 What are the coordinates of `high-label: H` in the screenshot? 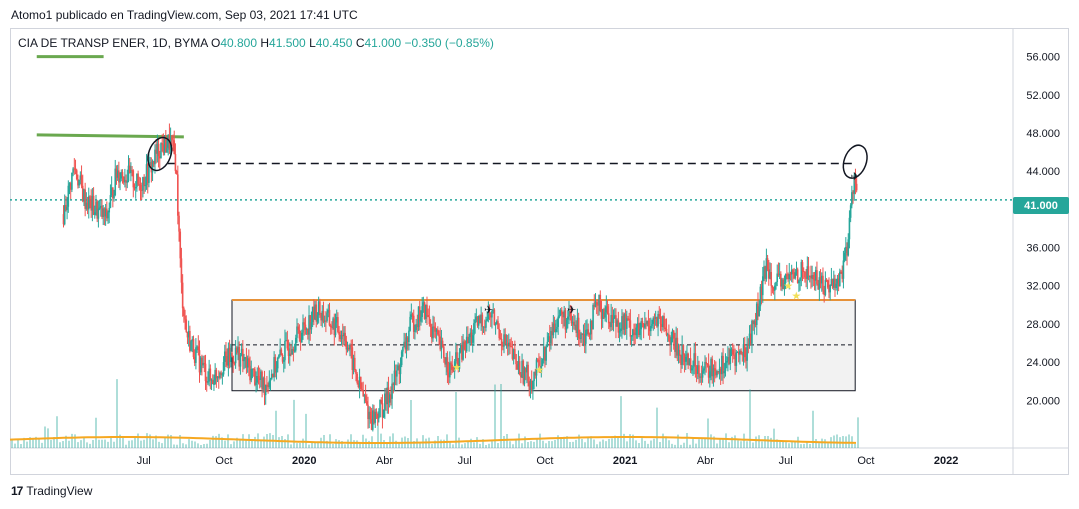 It's located at (265, 43).